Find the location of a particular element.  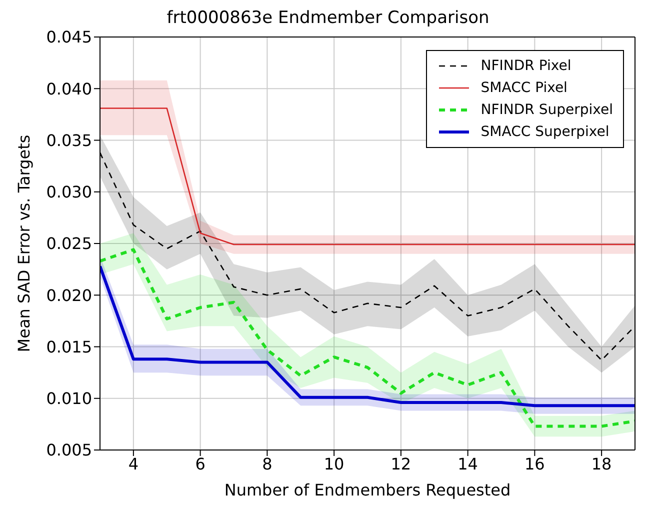

y-axis-title: Mean SAD Error vs. Targets is located at coordinates (24, 243).